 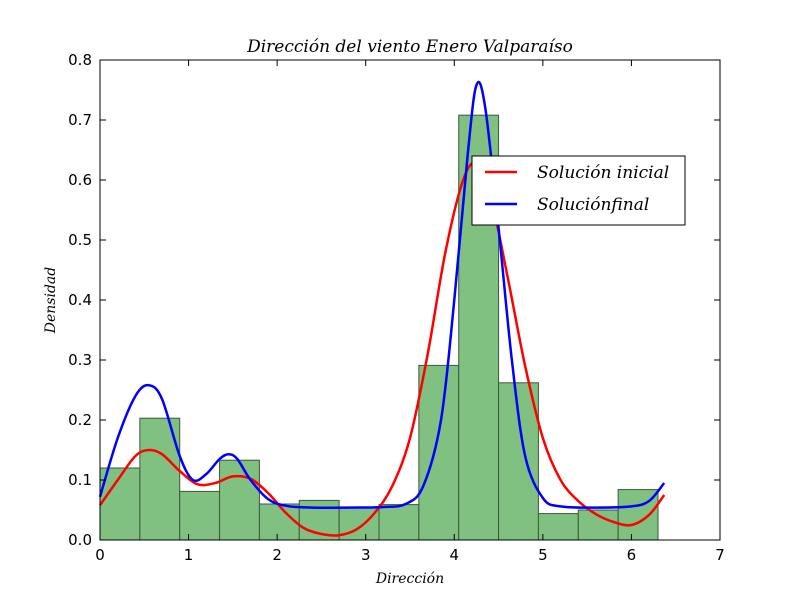 I want to click on legend-box, so click(x=578, y=190).